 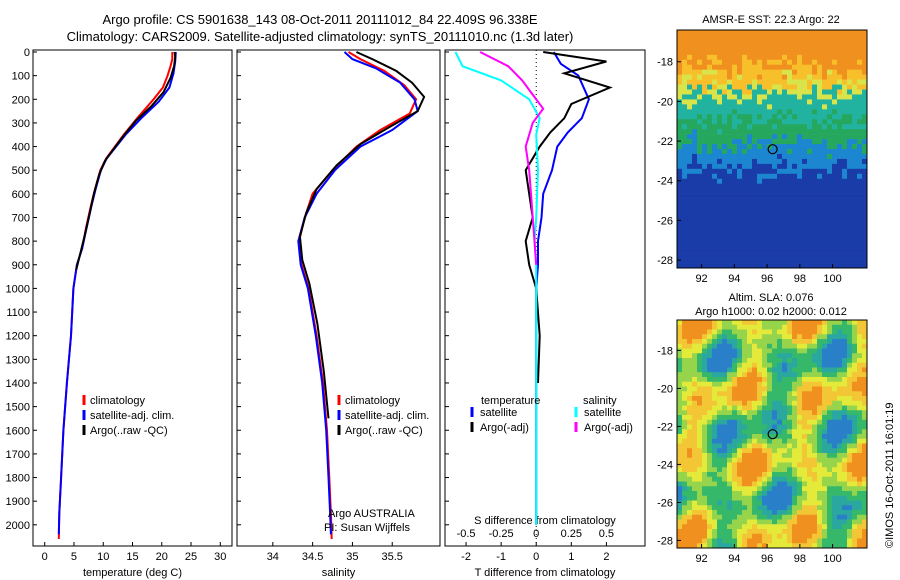 What do you see at coordinates (571, 557) in the screenshot?
I see `difference-xtick-label: 1` at bounding box center [571, 557].